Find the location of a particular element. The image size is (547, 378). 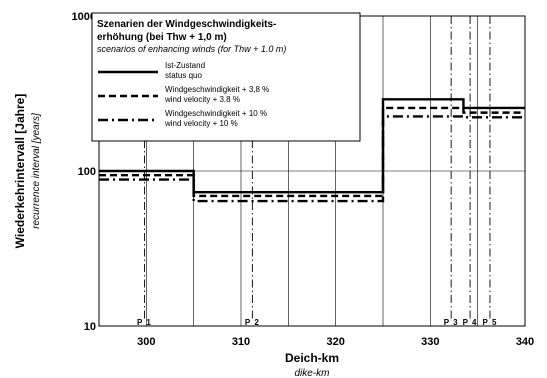

legend-title: Szenarien der Windgeschwindigkeits- is located at coordinates (186, 24).